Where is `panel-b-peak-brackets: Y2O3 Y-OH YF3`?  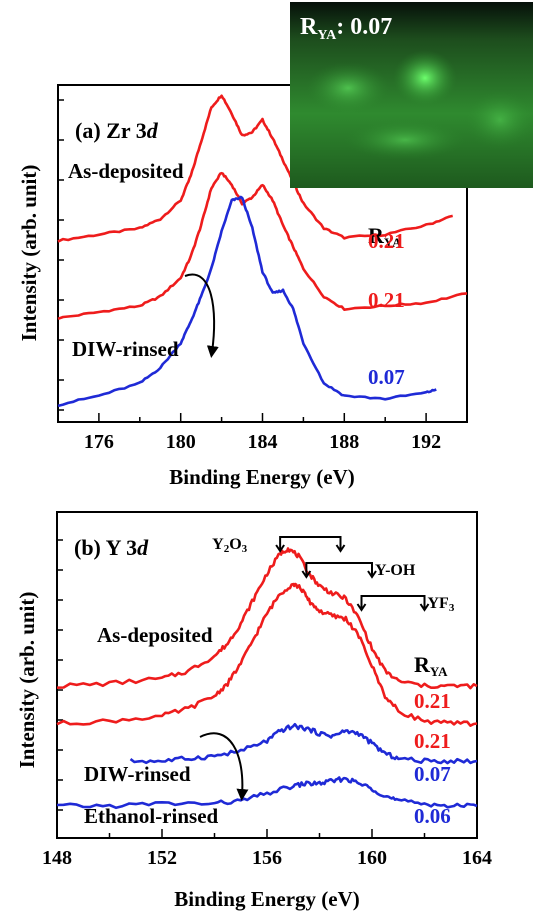 panel-b-peak-brackets: Y2O3 Y-OH YF3 is located at coordinates (333, 575).